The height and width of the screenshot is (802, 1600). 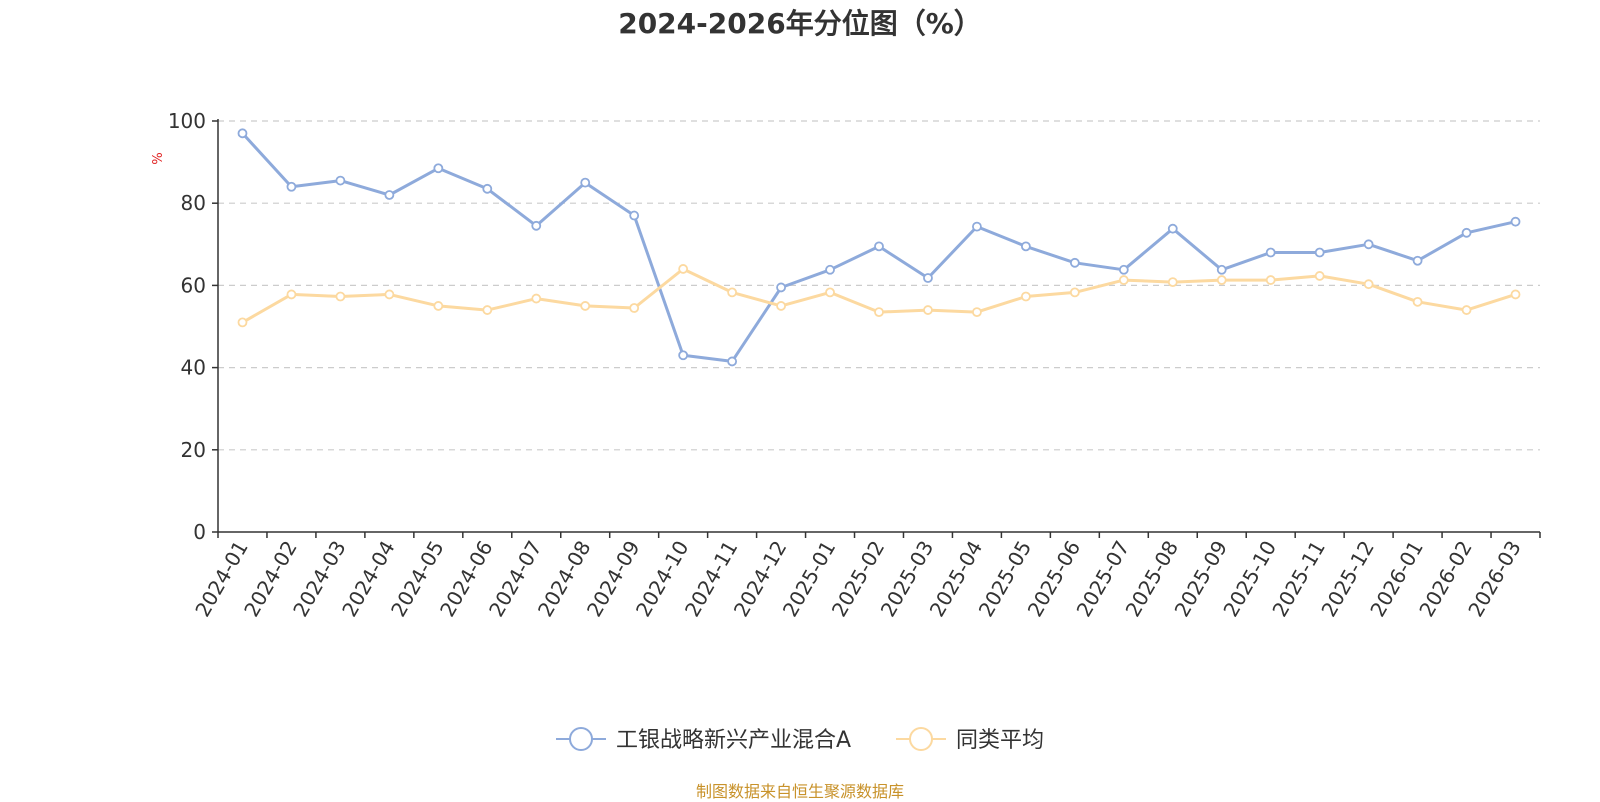 What do you see at coordinates (199, 532) in the screenshot?
I see `y-tick-label: 0` at bounding box center [199, 532].